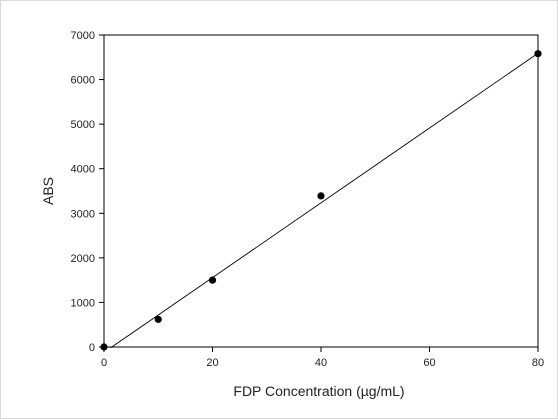  What do you see at coordinates (429, 363) in the screenshot?
I see `x-tick-label: 60` at bounding box center [429, 363].